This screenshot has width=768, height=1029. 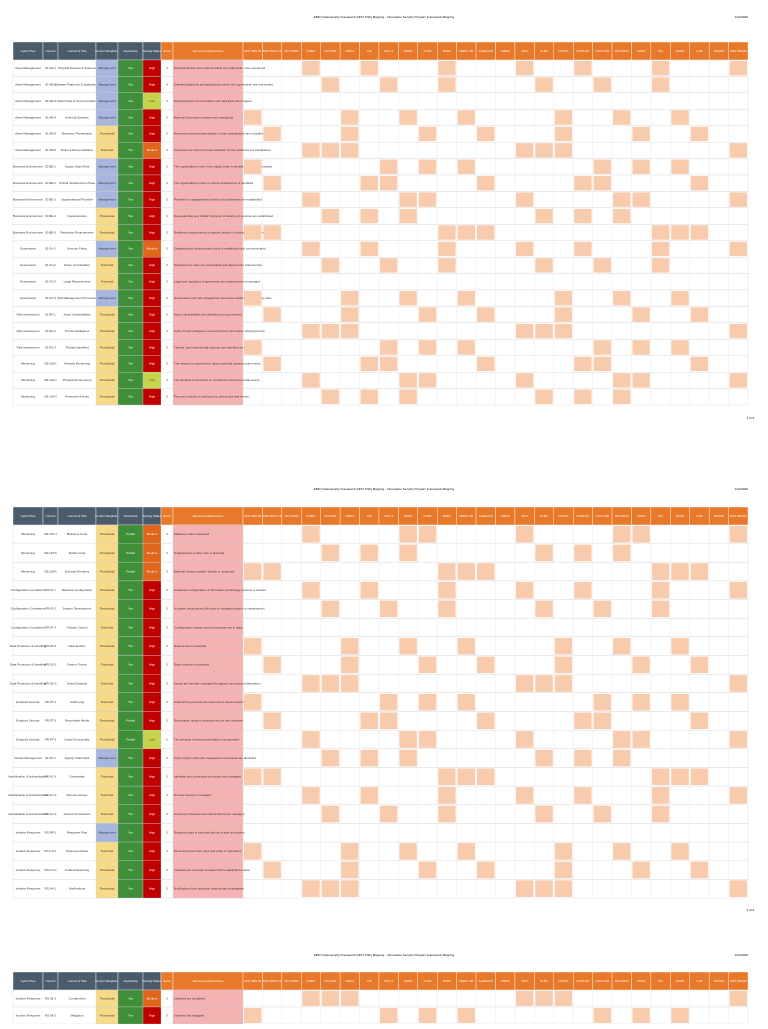 What do you see at coordinates (28, 282) in the screenshot?
I see `cell-text: Governance` at bounding box center [28, 282].